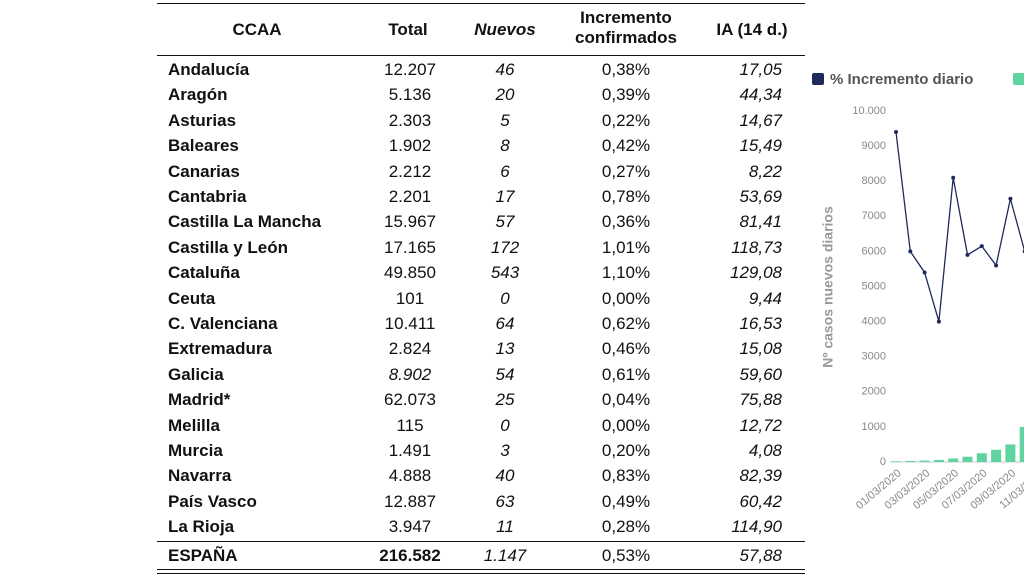 Image resolution: width=1024 pixels, height=576 pixels. Describe the element at coordinates (408, 29) in the screenshot. I see `column-header: Total` at that location.